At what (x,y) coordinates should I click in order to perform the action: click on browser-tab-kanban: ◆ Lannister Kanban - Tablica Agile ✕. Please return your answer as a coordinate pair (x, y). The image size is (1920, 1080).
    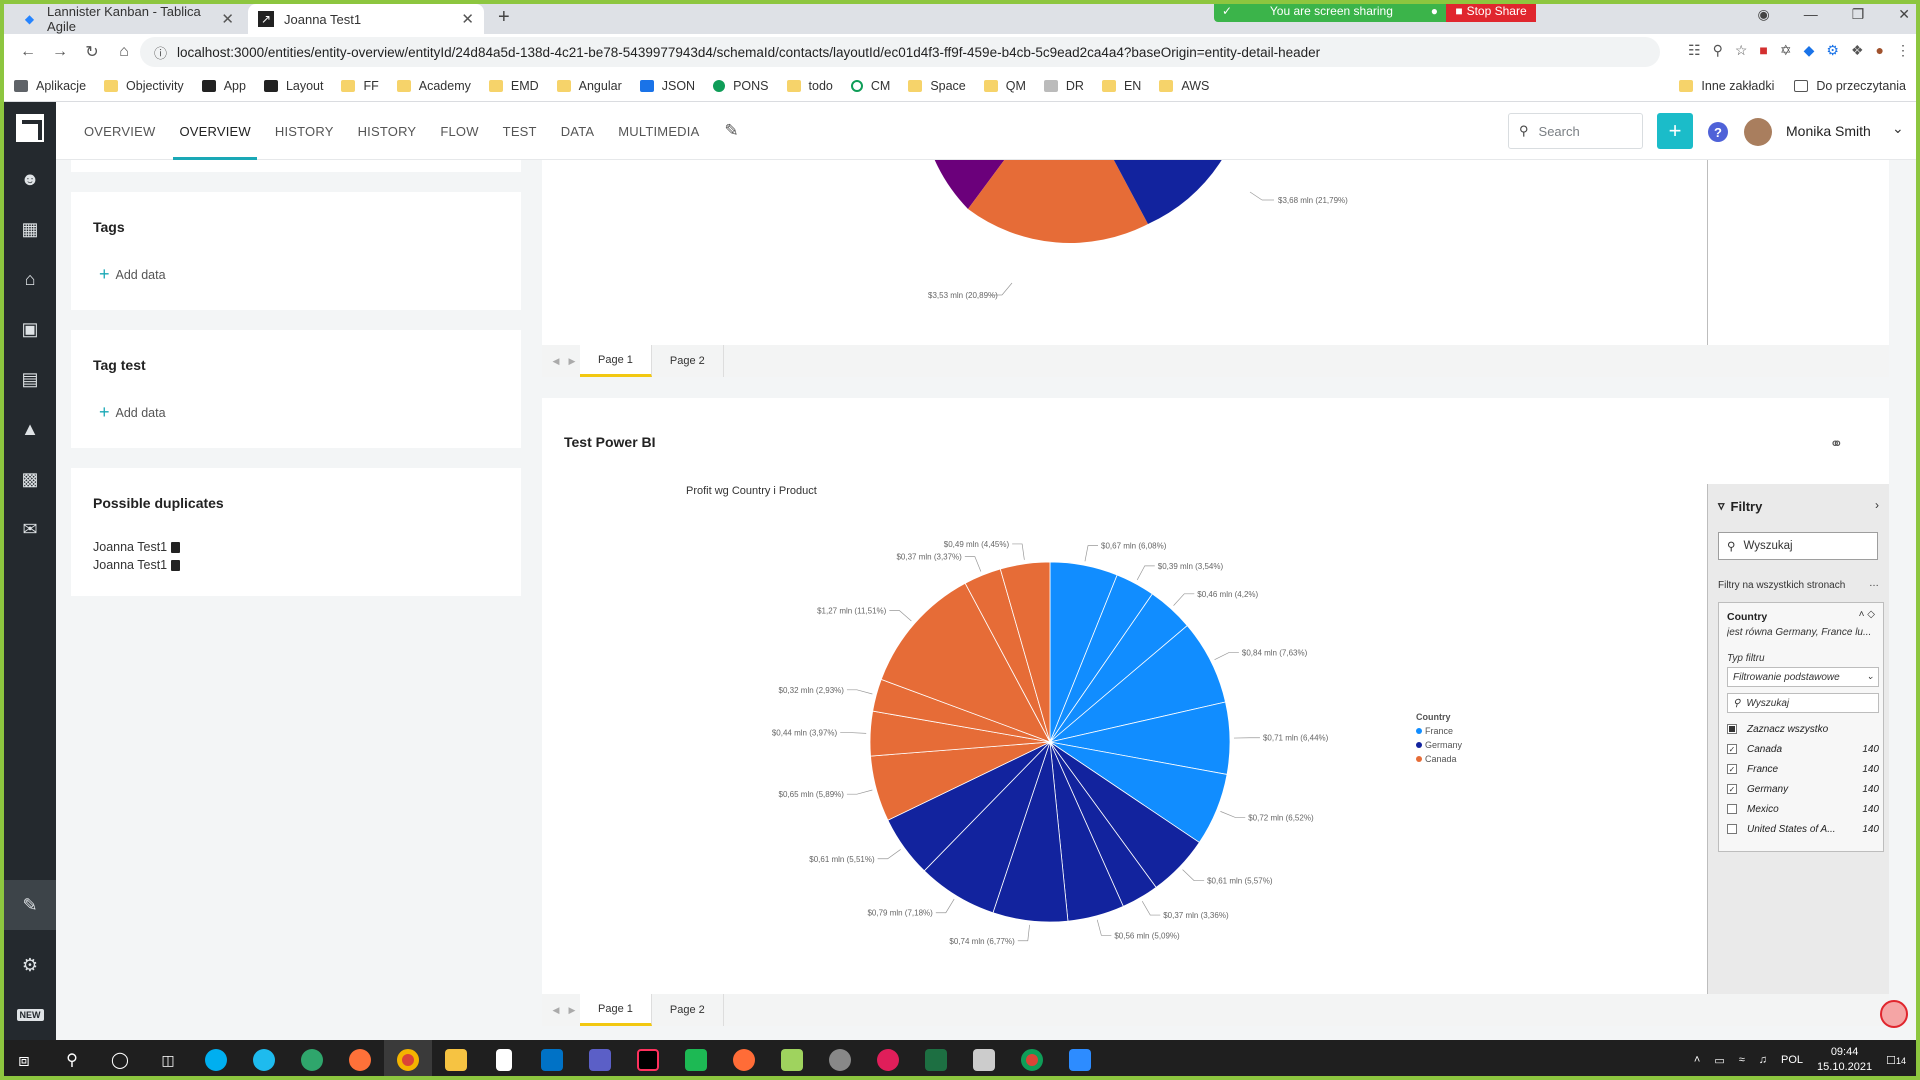
    Looking at the image, I should click on (128, 19).